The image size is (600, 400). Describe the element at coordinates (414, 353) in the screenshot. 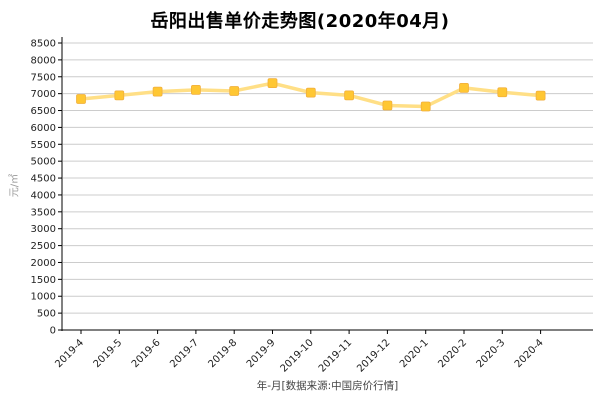

I see `x-tick-label: 2020-1` at that location.